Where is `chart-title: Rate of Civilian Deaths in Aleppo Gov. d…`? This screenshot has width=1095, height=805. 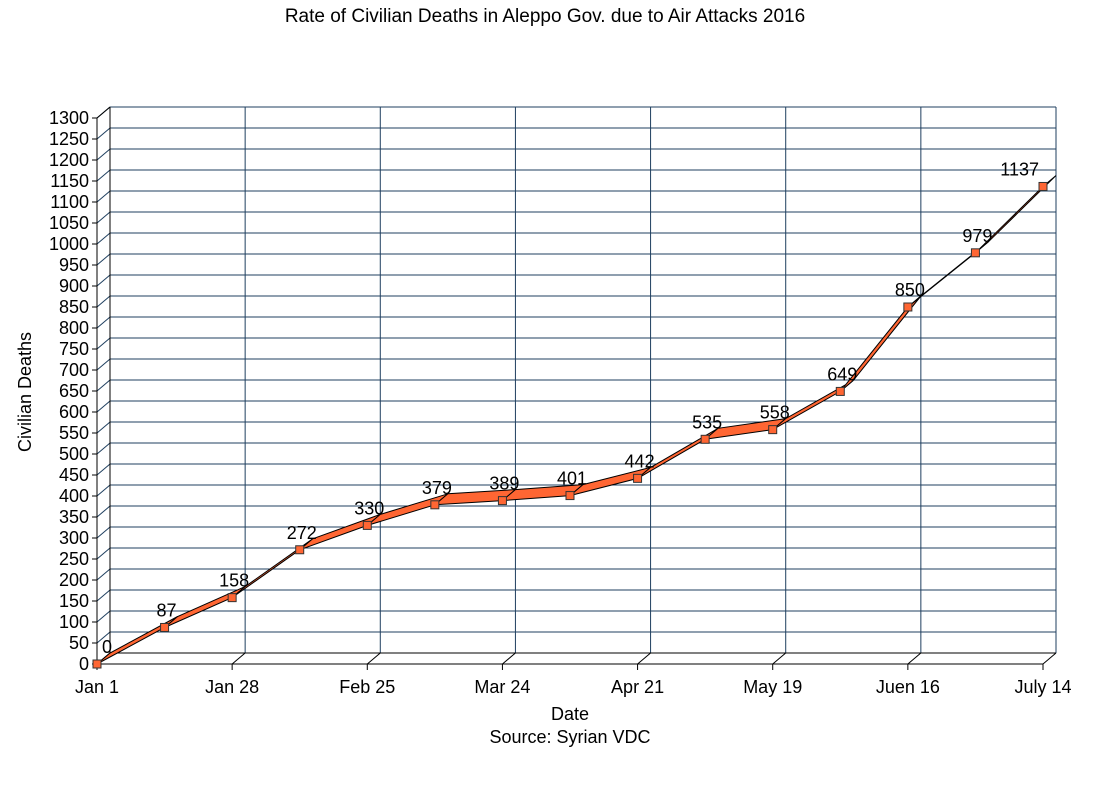 chart-title: Rate of Civilian Deaths in Aleppo Gov. d… is located at coordinates (545, 16).